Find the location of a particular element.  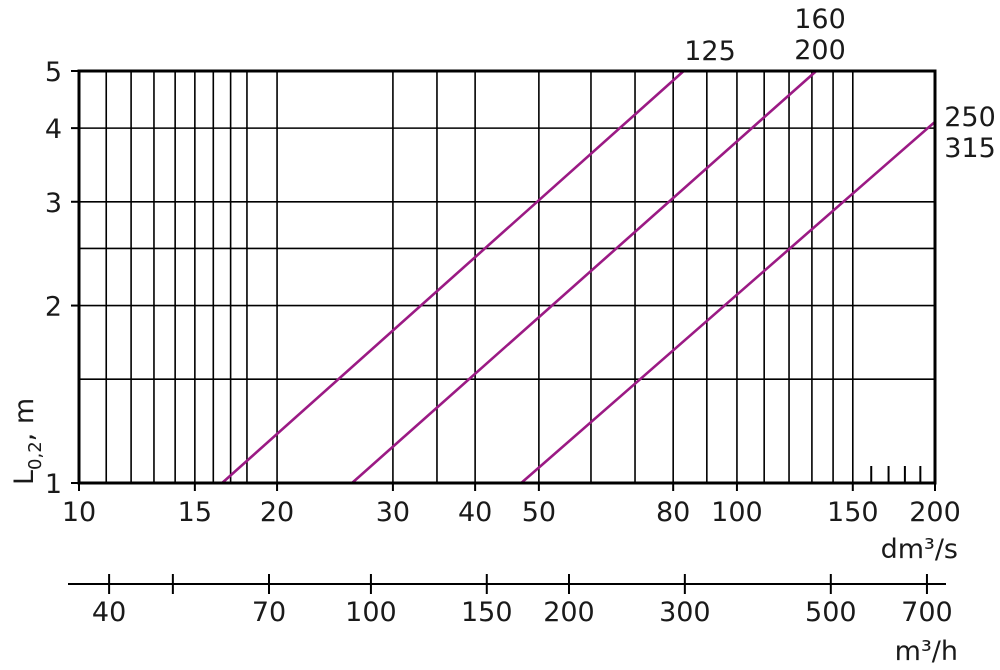

y-tick-label: 1 is located at coordinates (53, 484).